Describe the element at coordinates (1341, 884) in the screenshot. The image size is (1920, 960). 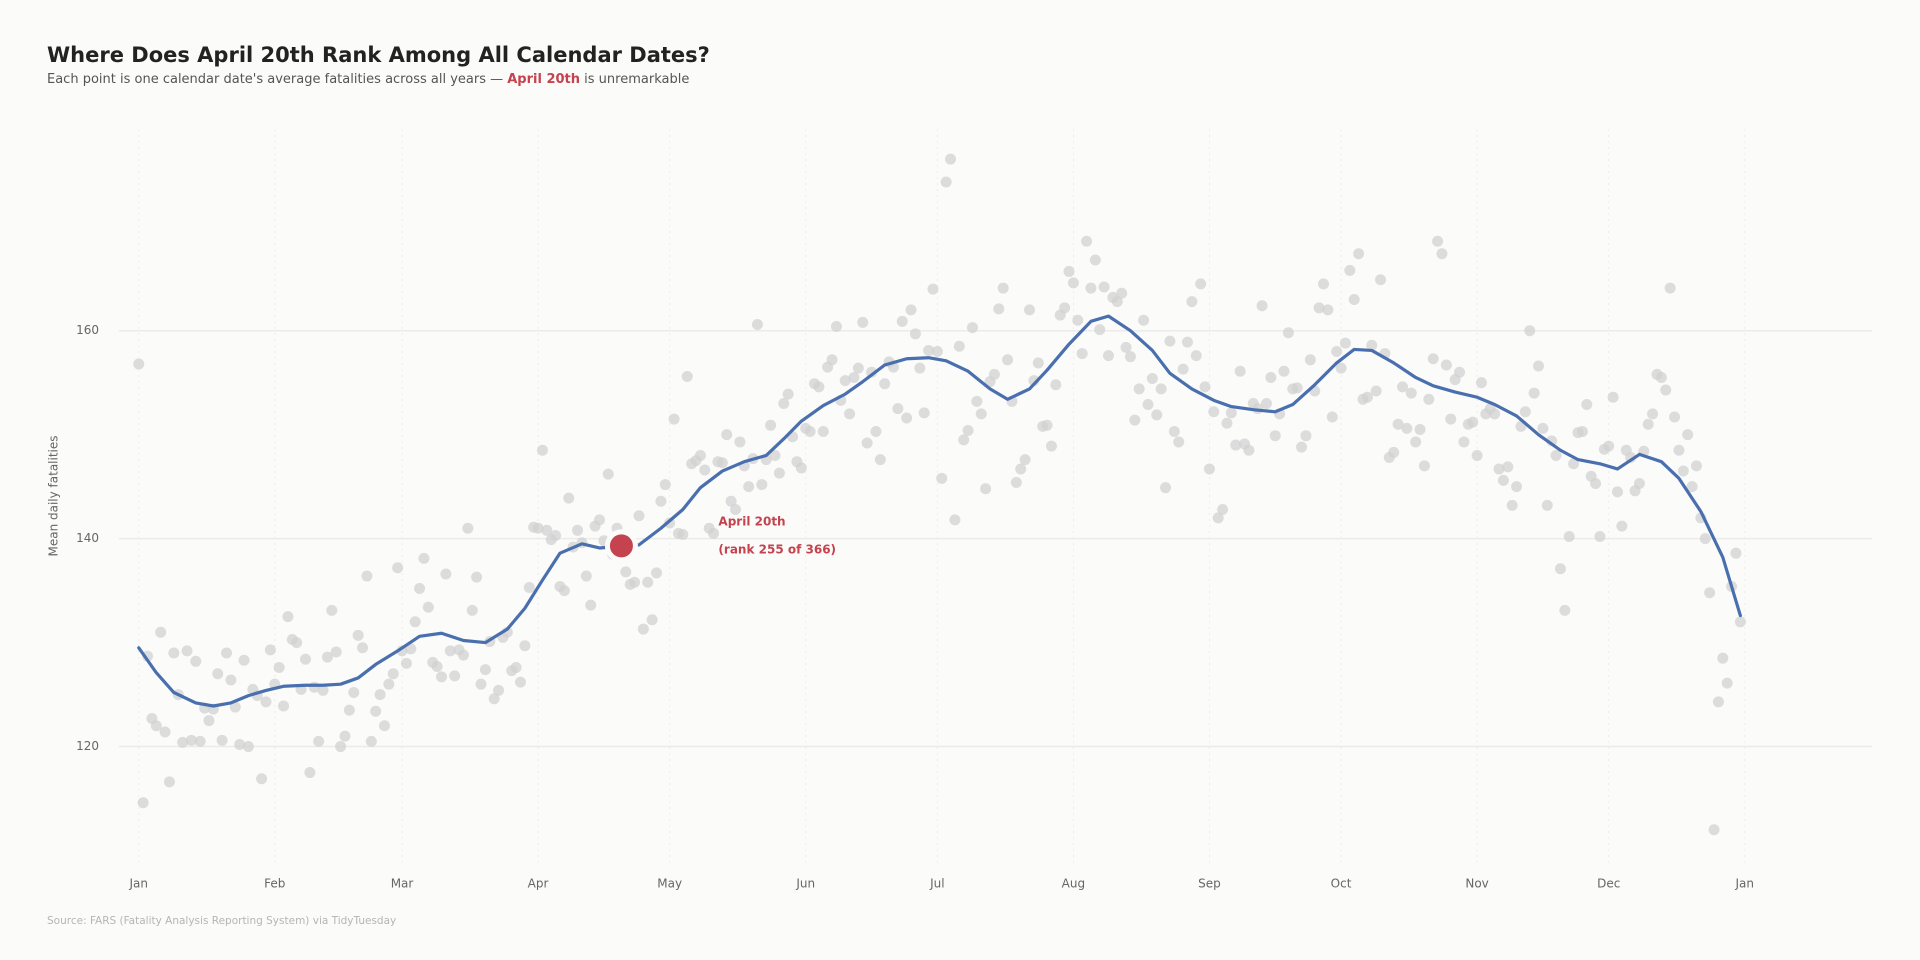
I see `x-tick-label: Oct` at that location.